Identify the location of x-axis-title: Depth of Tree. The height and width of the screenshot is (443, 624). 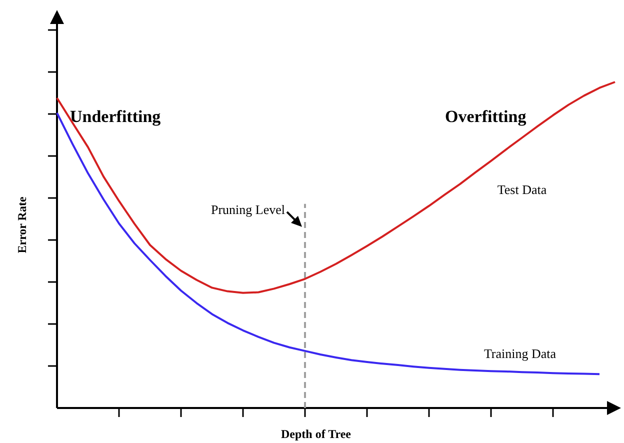
(316, 434).